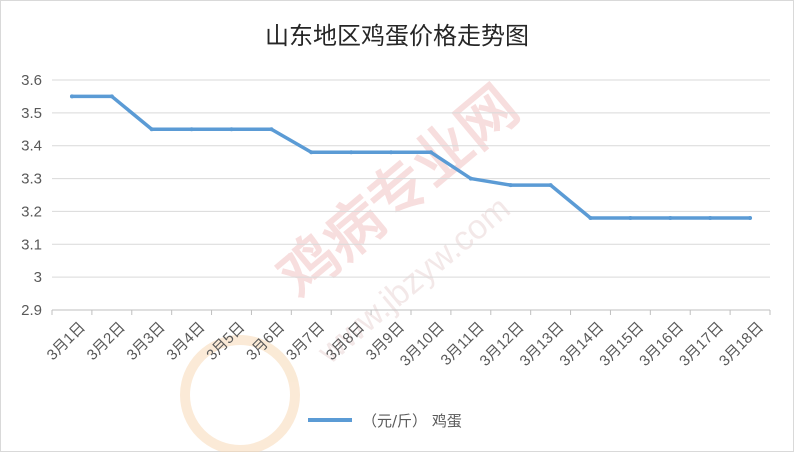  Describe the element at coordinates (422, 344) in the screenshot. I see `x-tick-label: 3月10日` at that location.